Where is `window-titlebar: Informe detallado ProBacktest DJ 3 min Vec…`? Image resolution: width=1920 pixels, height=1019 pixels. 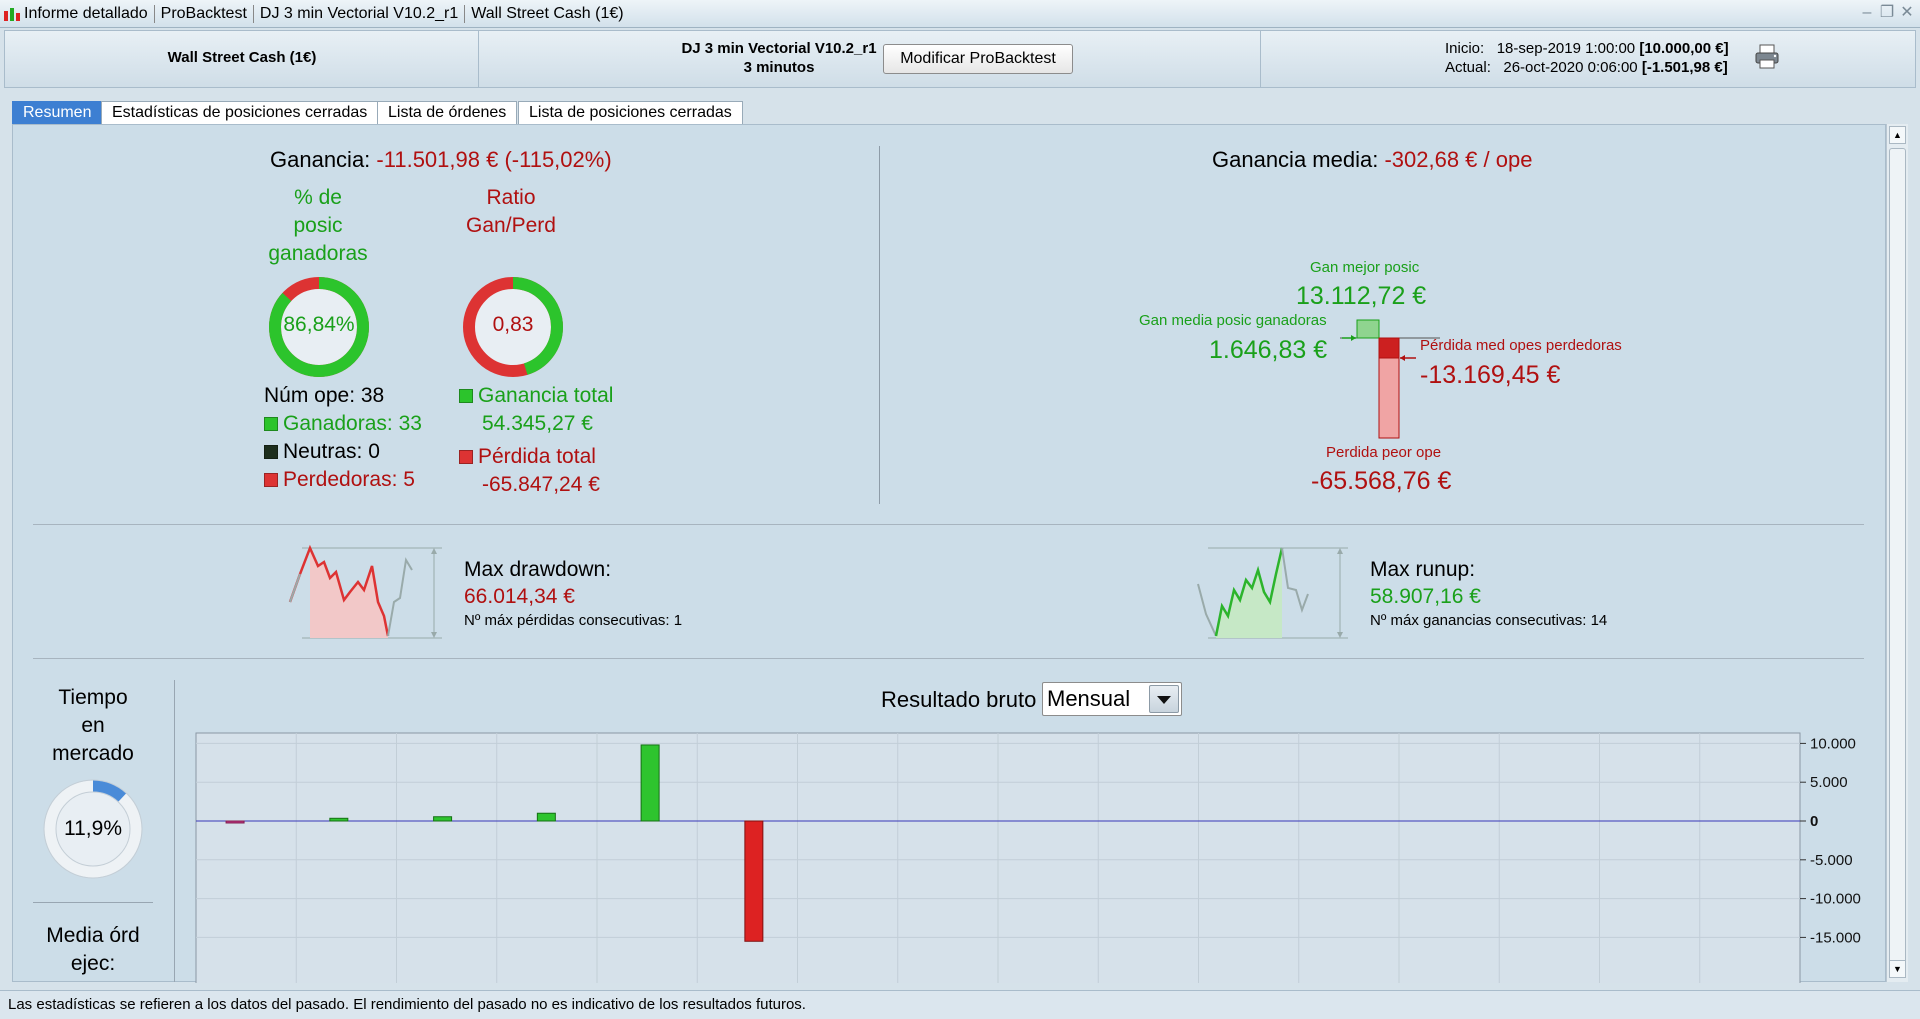
window-titlebar: Informe detallado ProBacktest DJ 3 min Vec… is located at coordinates (960, 14).